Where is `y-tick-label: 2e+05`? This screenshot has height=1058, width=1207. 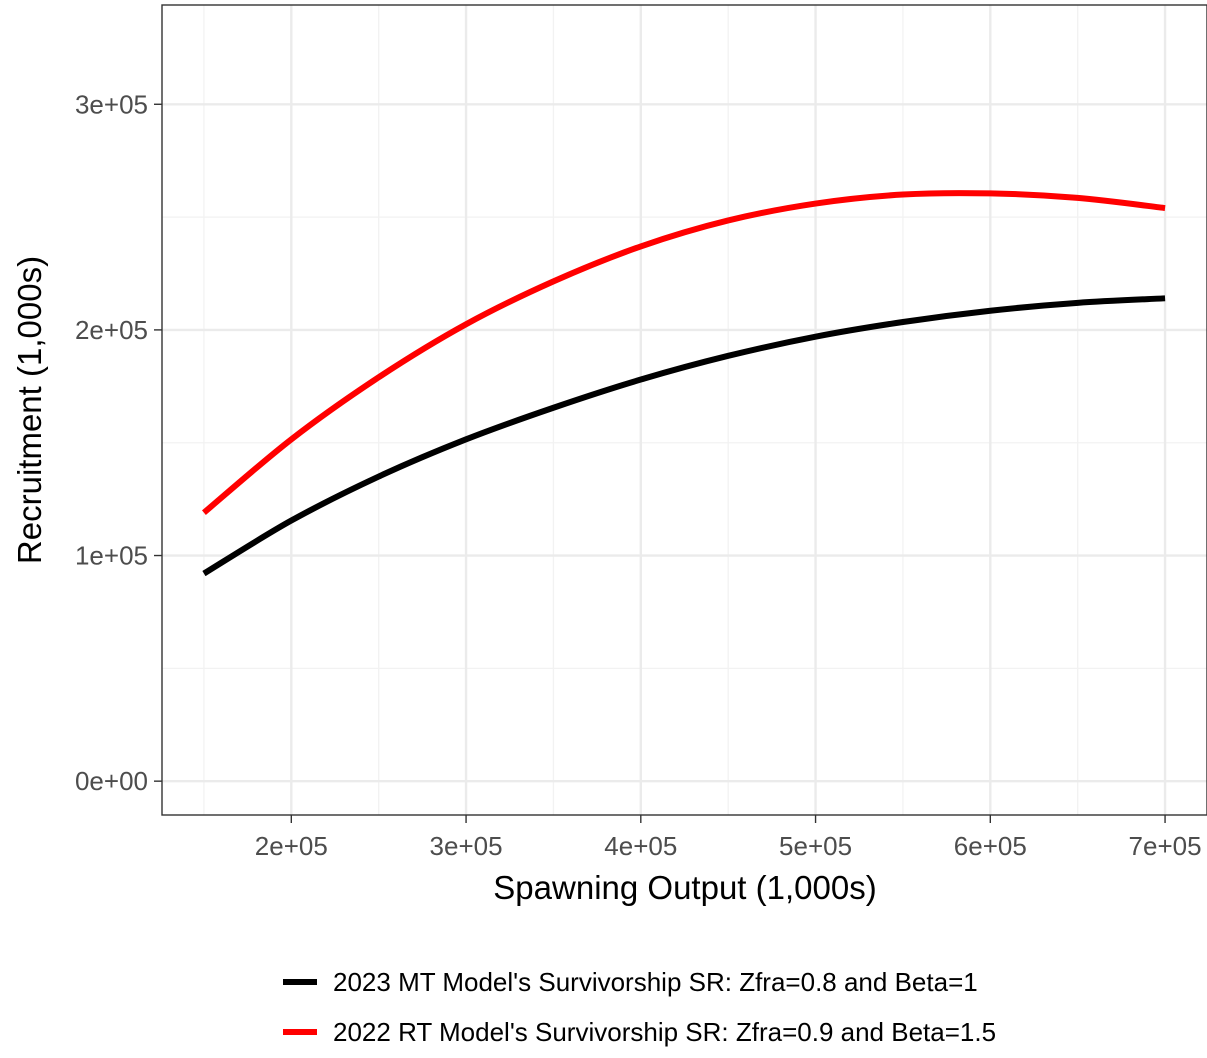 y-tick-label: 2e+05 is located at coordinates (111, 330).